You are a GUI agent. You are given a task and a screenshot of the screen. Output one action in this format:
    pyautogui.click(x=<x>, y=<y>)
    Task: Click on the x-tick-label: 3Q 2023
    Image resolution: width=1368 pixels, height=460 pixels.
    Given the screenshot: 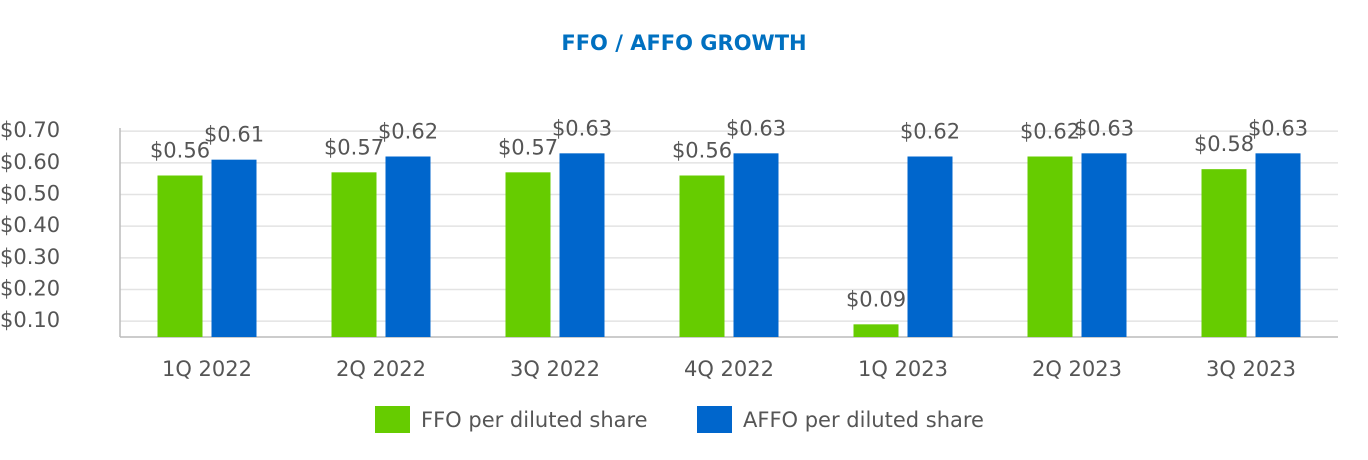 What is the action you would take?
    pyautogui.click(x=1251, y=369)
    